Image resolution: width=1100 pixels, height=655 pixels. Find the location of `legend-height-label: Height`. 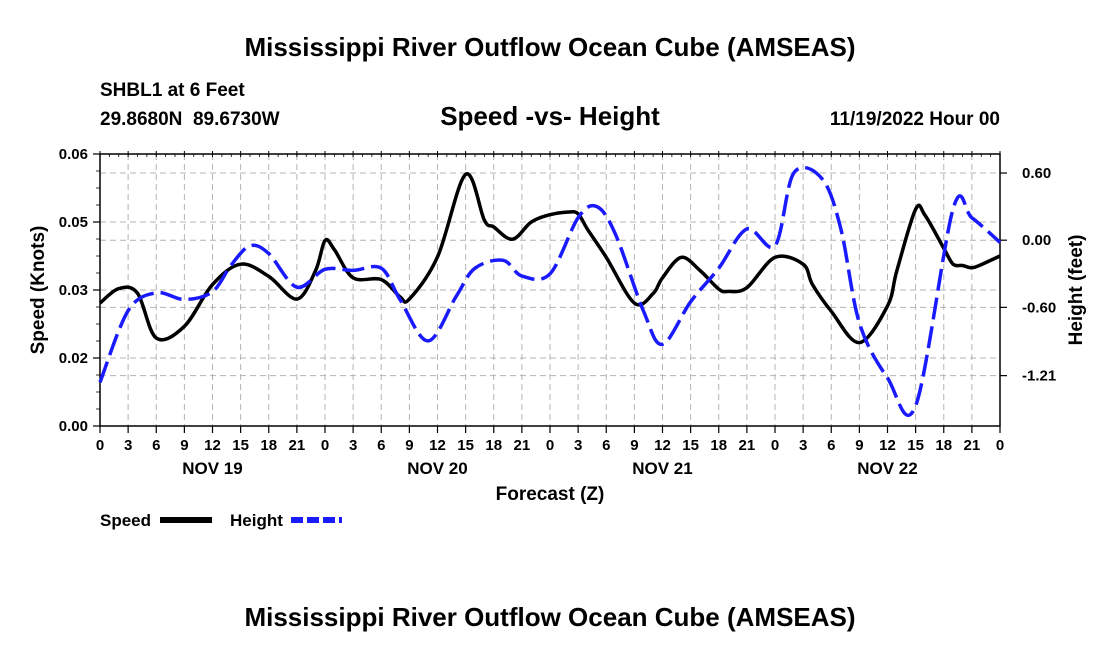

legend-height-label: Height is located at coordinates (256, 520).